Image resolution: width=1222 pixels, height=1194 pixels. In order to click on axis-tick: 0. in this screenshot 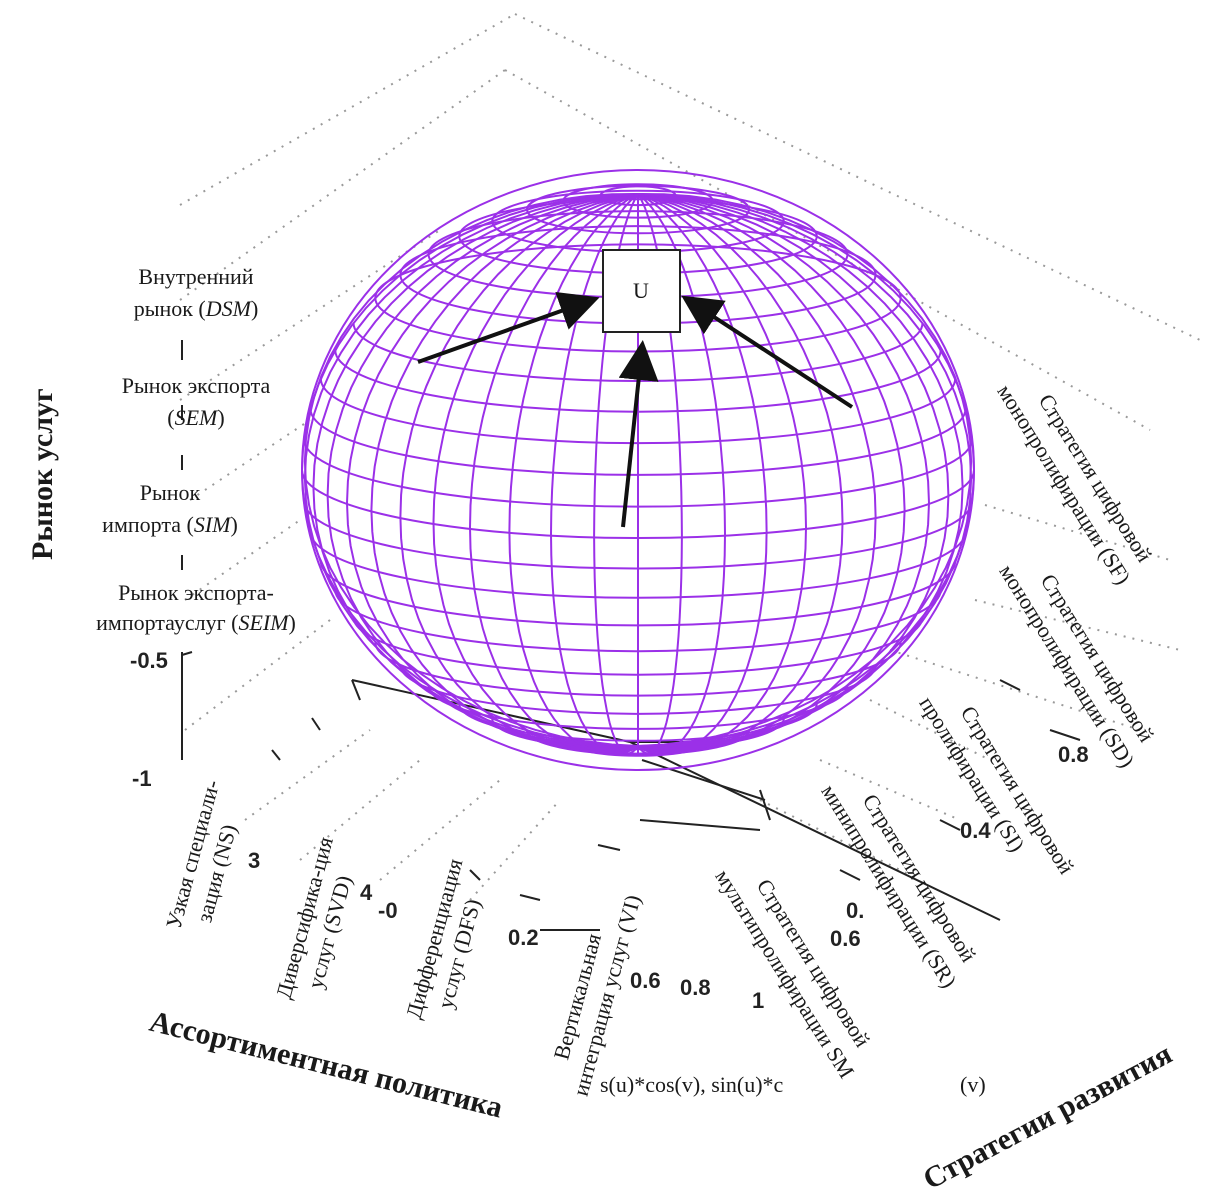, I will do `click(855, 910)`.